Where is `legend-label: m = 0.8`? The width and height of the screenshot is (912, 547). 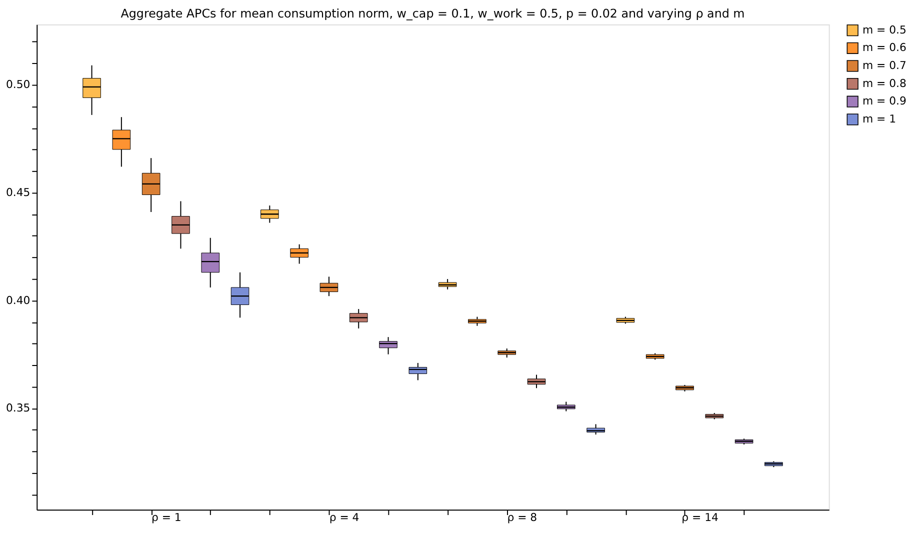 legend-label: m = 0.8 is located at coordinates (884, 83).